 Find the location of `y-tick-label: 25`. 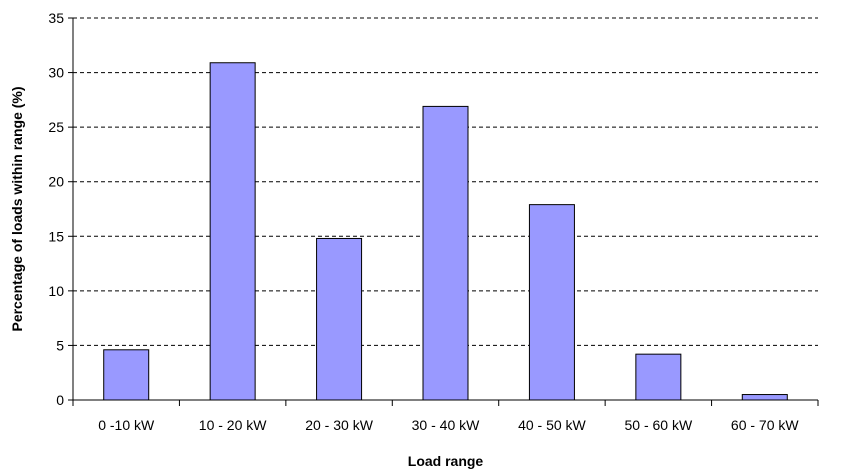

y-tick-label: 25 is located at coordinates (56, 127).